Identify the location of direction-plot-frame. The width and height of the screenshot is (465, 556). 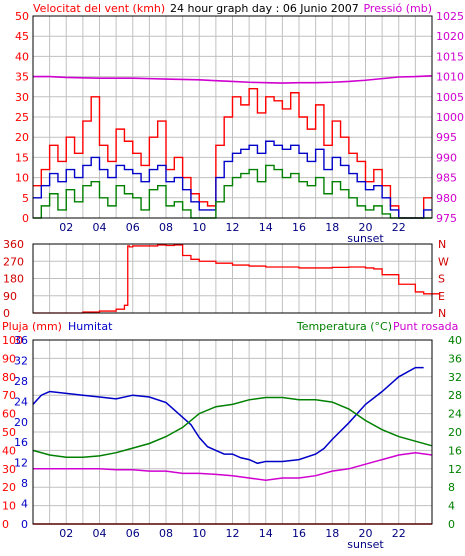
(232, 278).